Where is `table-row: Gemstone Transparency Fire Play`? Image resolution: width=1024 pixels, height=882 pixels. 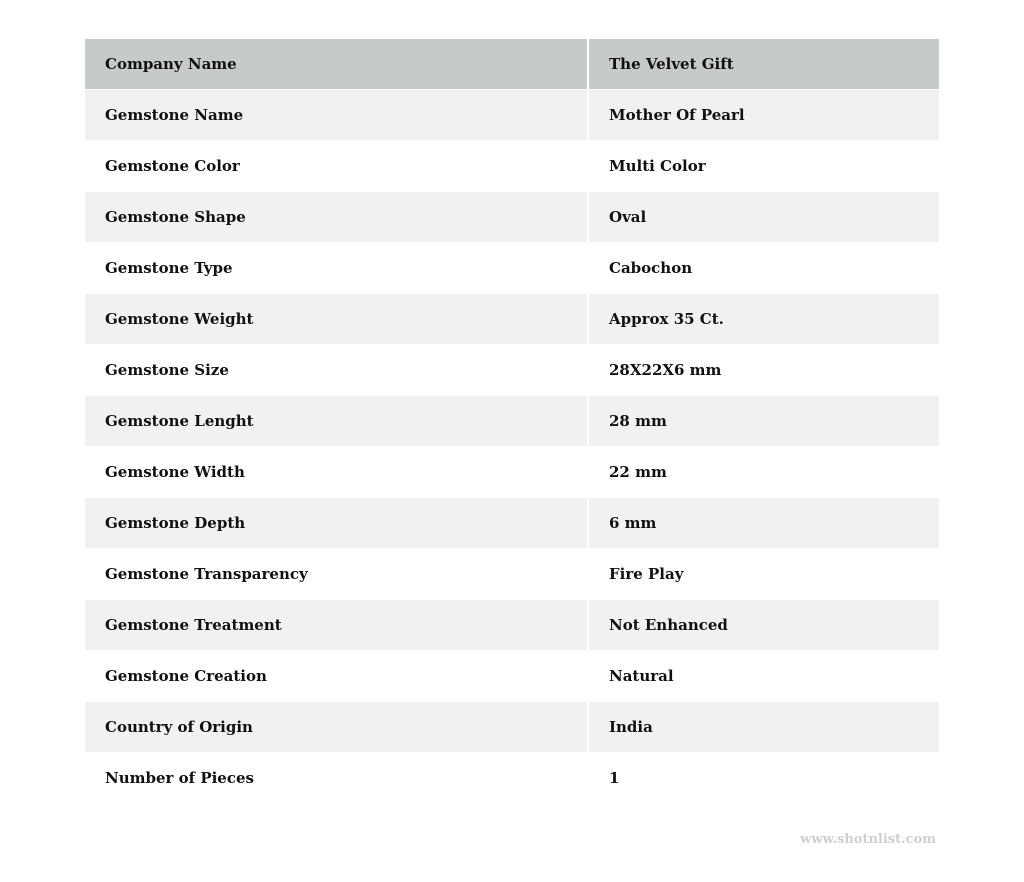
table-row: Gemstone Transparency Fire Play is located at coordinates (512, 574).